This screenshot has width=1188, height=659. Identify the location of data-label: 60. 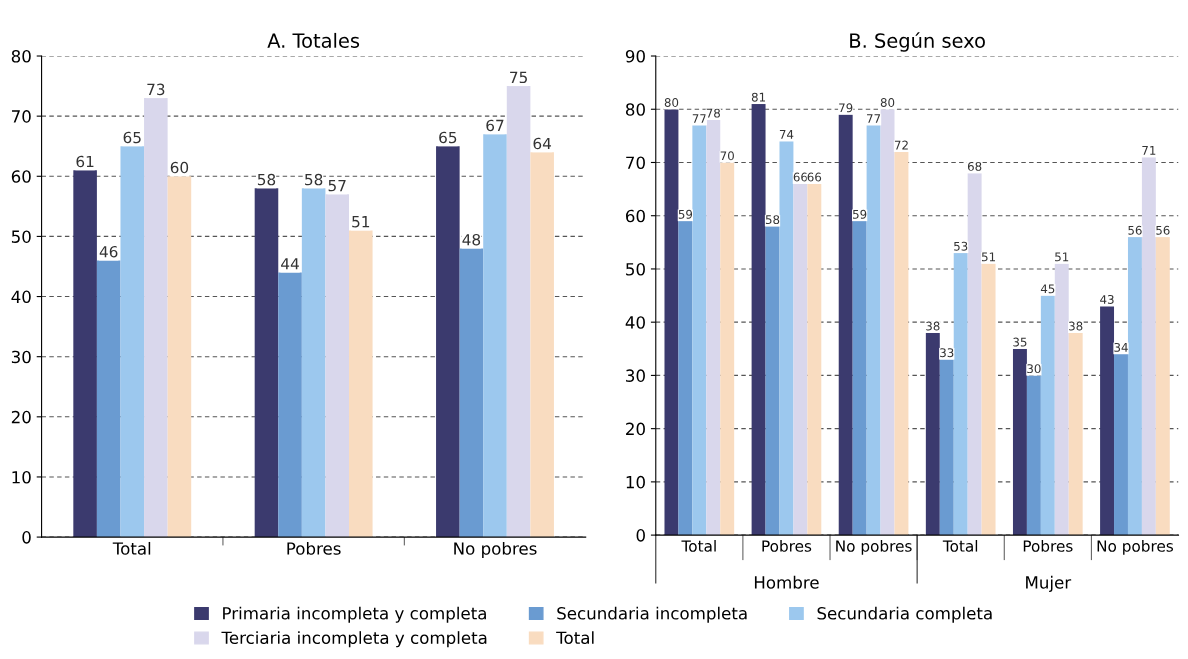
(179, 167).